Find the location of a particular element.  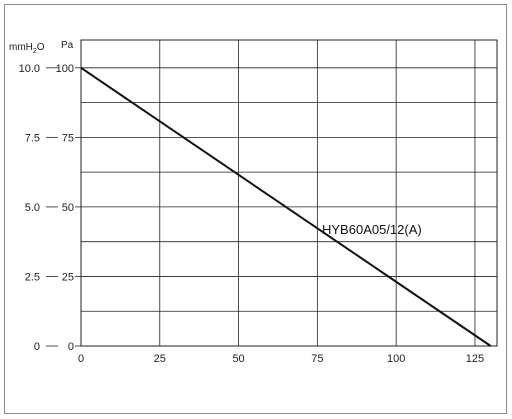

x-tick-label: 75 is located at coordinates (317, 359).